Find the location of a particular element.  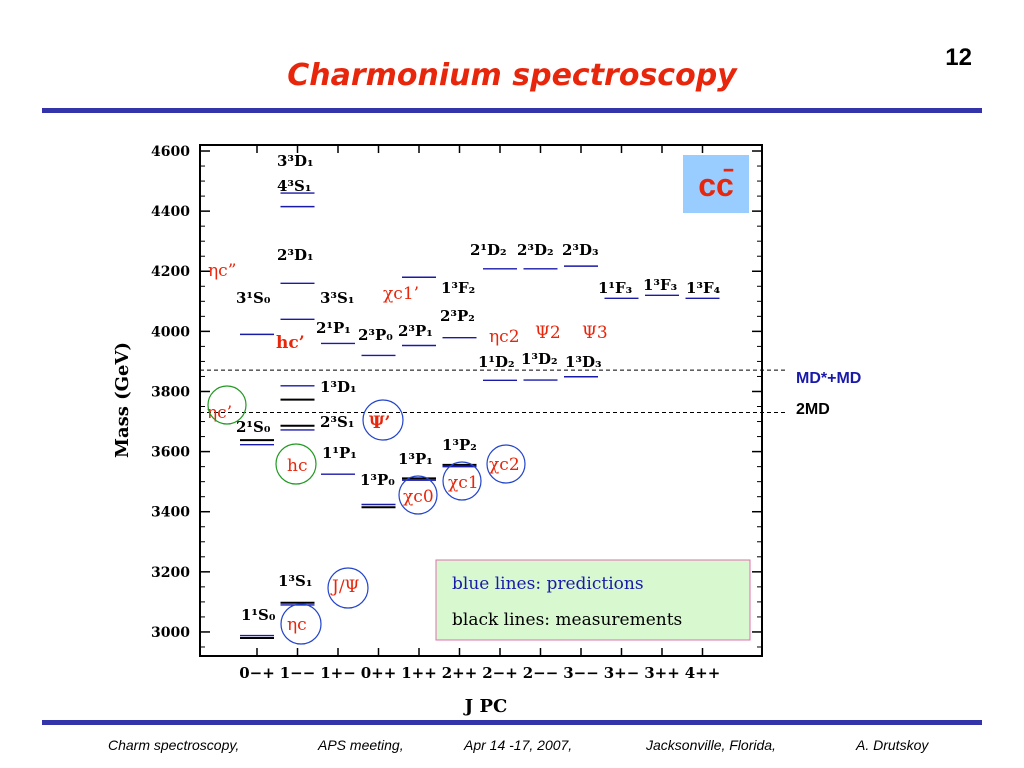

x-tick-label: 4++ is located at coordinates (703, 673).